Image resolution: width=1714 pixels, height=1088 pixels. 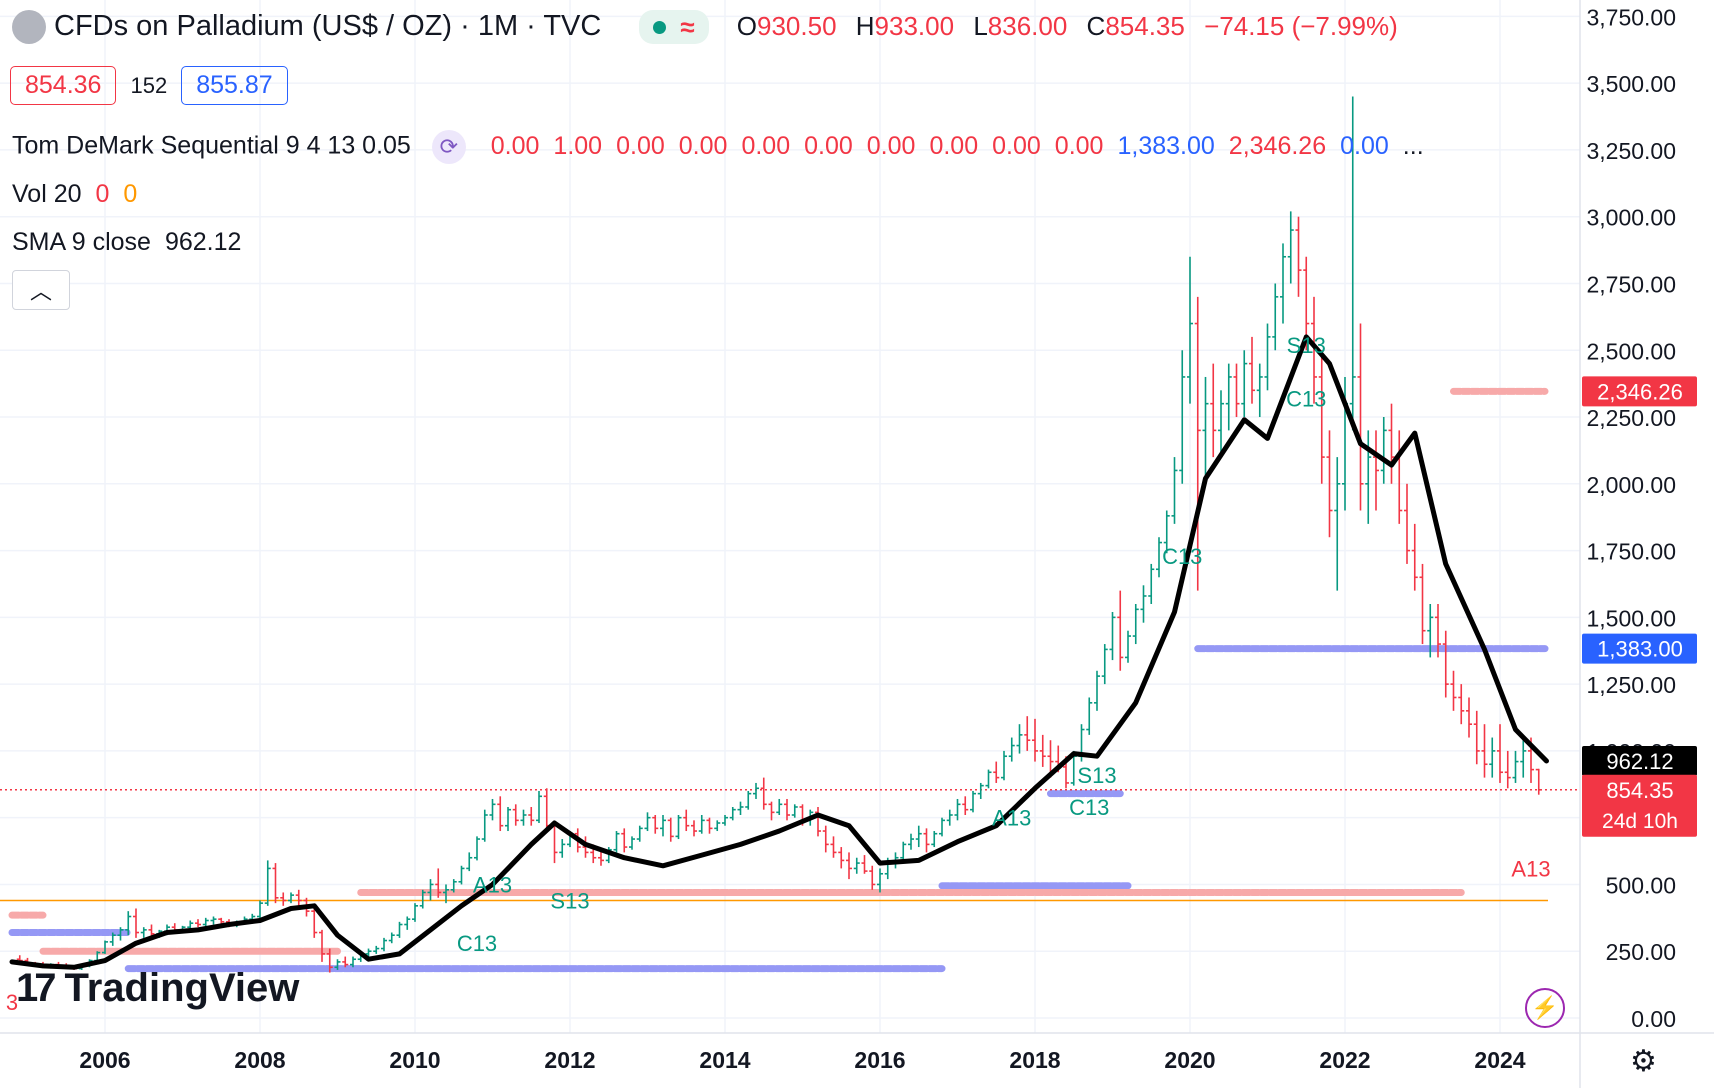 I want to click on y-tick-label: 3,750.00, so click(x=1631, y=17).